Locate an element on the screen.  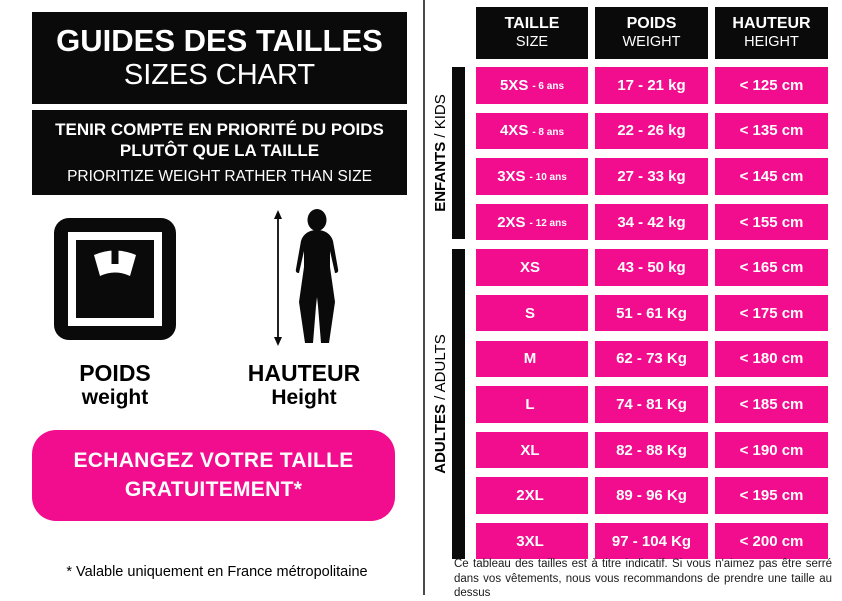
title-banner: GUIDES DES TAILLES SIZES CHART is located at coordinates (219, 58).